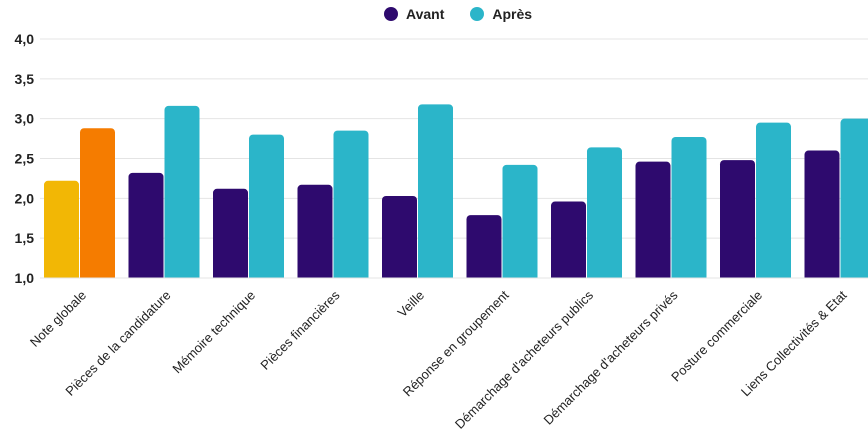 This screenshot has height=447, width=868. What do you see at coordinates (300, 330) in the screenshot?
I see `x-tick-label: Pièces financières` at bounding box center [300, 330].